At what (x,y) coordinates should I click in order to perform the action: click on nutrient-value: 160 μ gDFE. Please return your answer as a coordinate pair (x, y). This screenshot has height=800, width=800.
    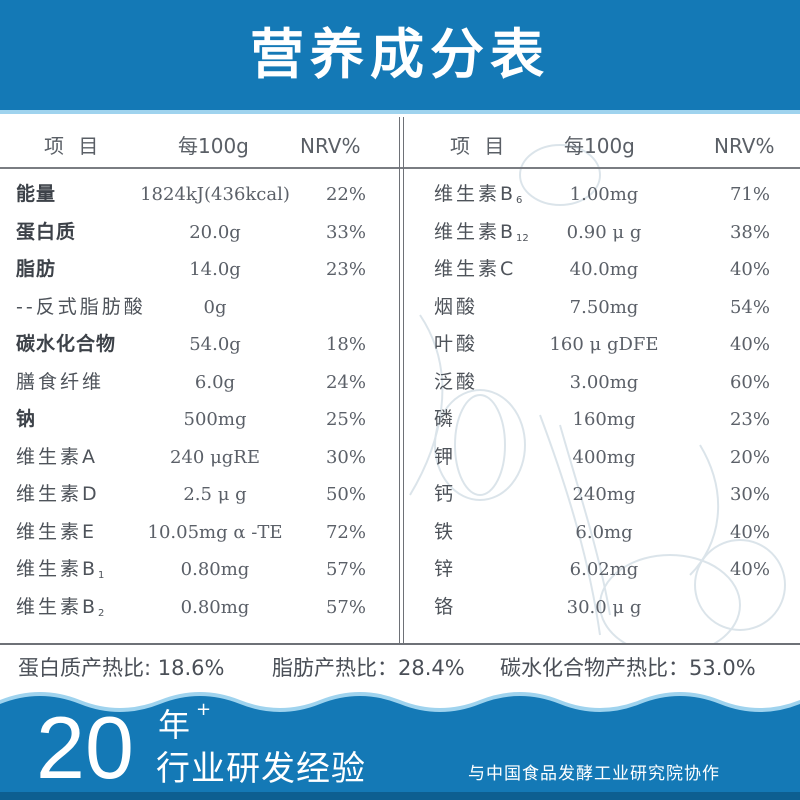
    Looking at the image, I should click on (604, 344).